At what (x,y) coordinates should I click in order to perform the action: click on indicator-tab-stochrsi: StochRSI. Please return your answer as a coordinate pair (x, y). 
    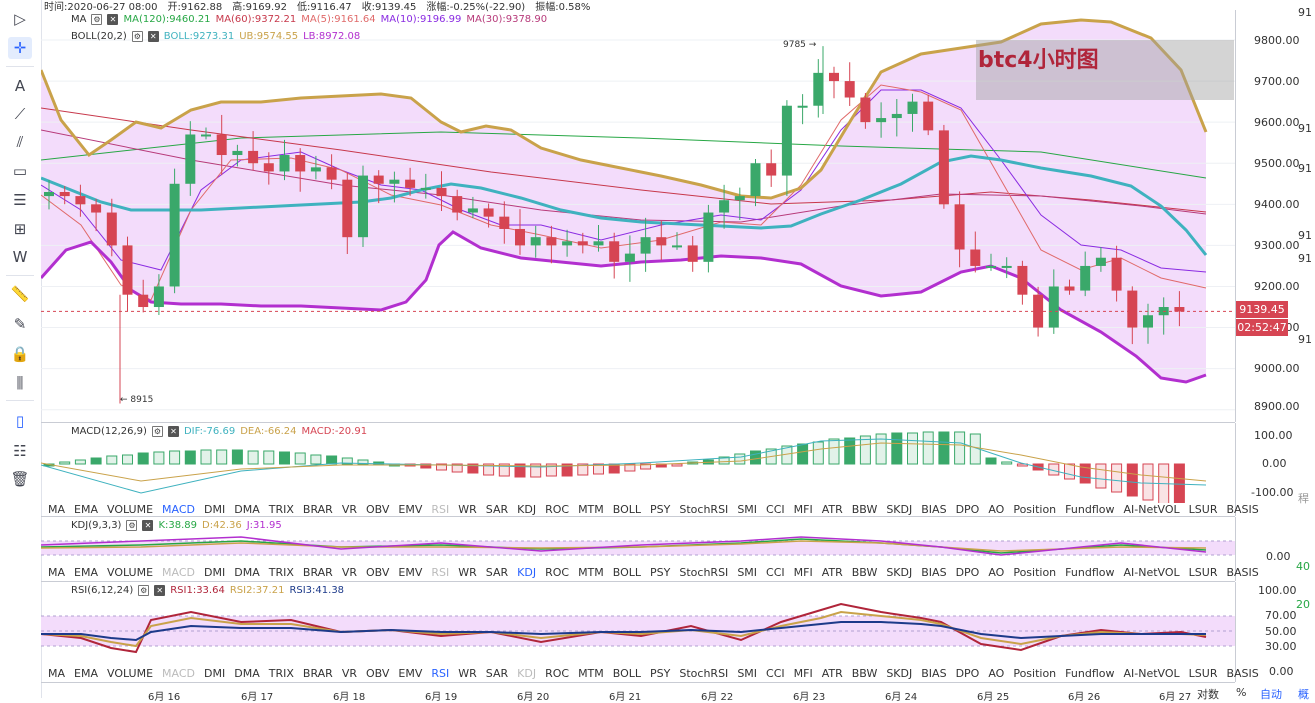
    Looking at the image, I should click on (704, 509).